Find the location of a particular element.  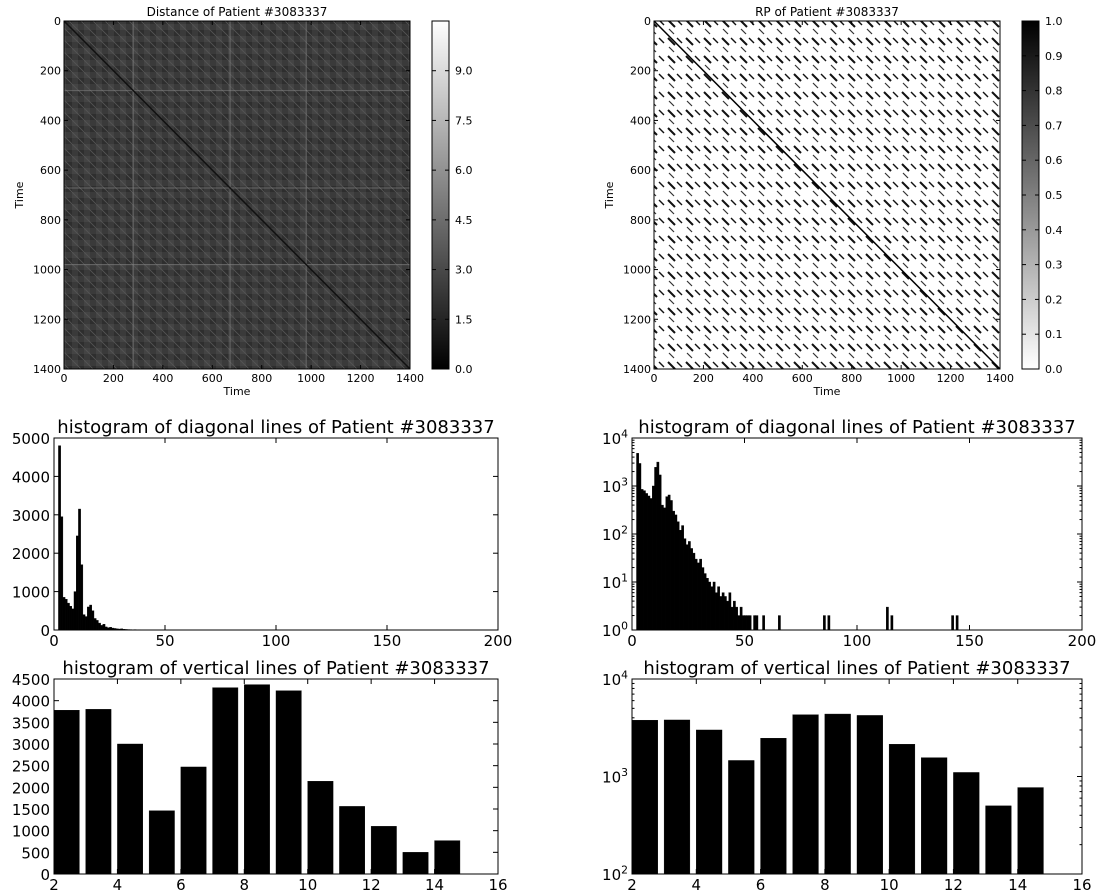

rp-x-tick-label: 1400 is located at coordinates (1000, 378).